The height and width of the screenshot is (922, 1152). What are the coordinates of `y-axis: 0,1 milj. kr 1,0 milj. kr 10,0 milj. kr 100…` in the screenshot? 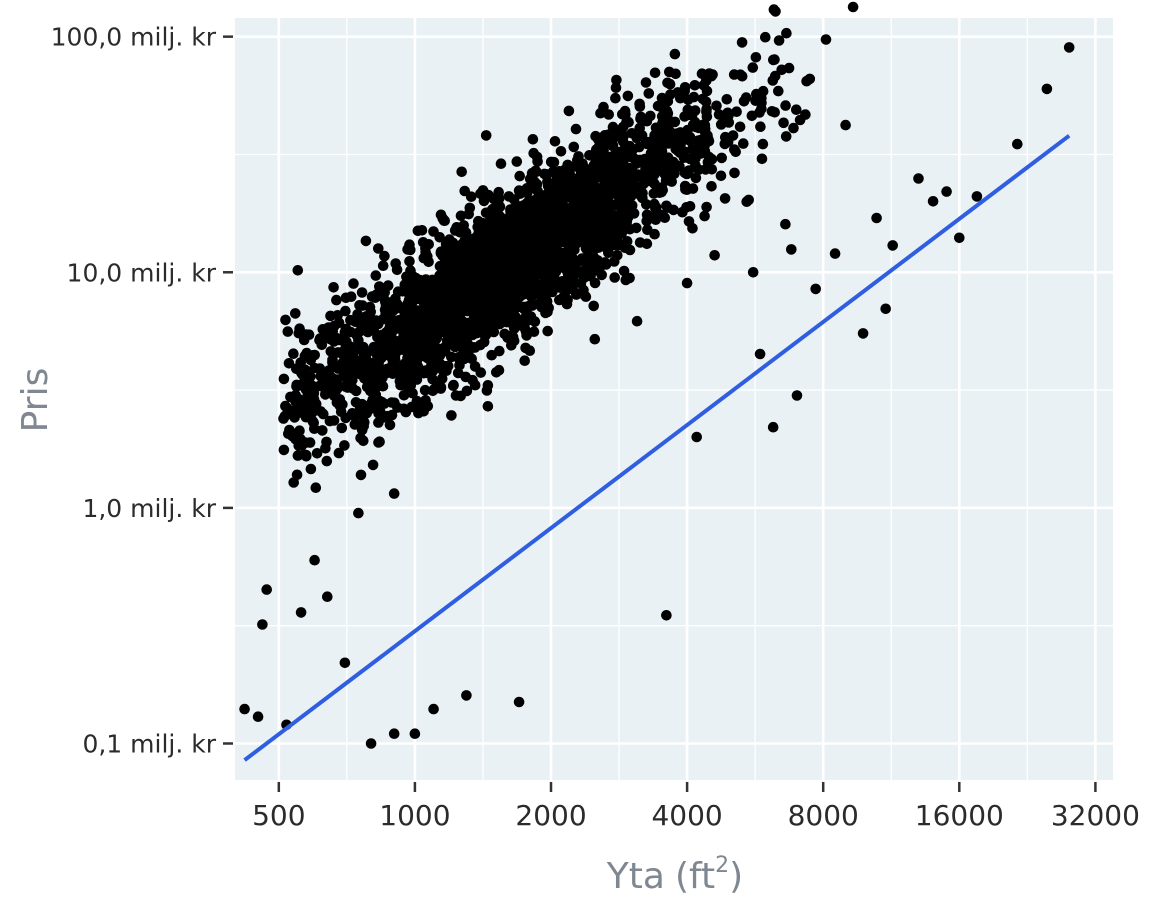 It's located at (142, 391).